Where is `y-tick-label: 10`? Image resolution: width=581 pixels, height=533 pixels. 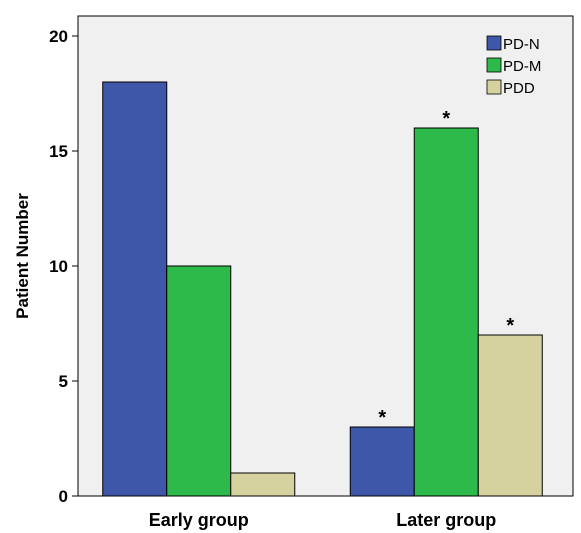
y-tick-label: 10 is located at coordinates (58, 266).